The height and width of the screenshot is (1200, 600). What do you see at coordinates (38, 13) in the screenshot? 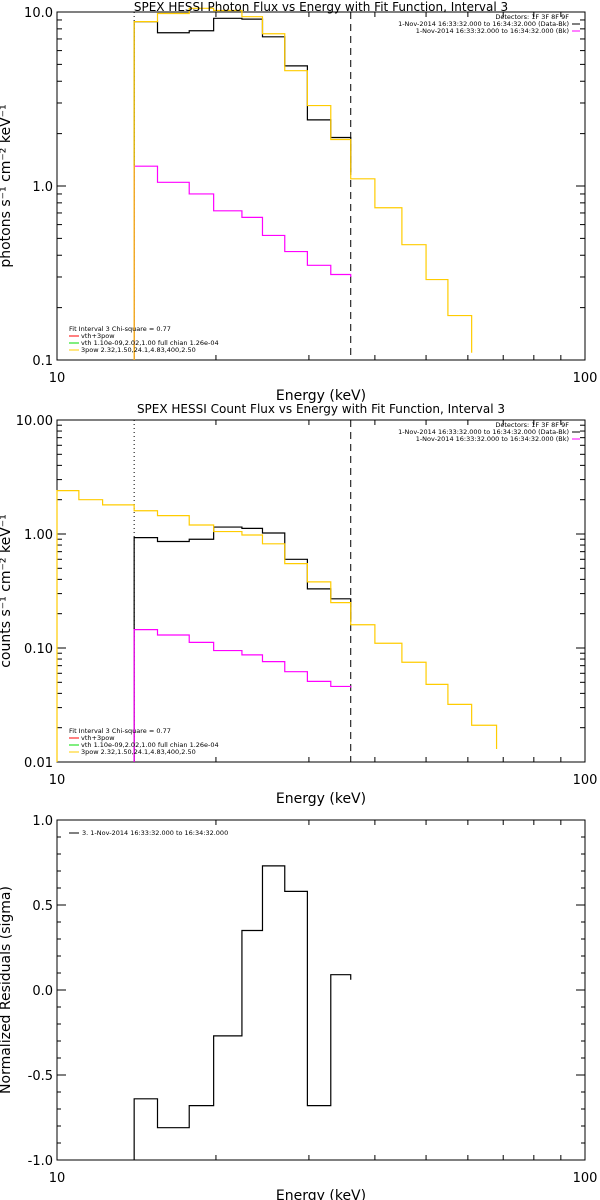
I see `y-tick-label: 10.0` at bounding box center [38, 13].